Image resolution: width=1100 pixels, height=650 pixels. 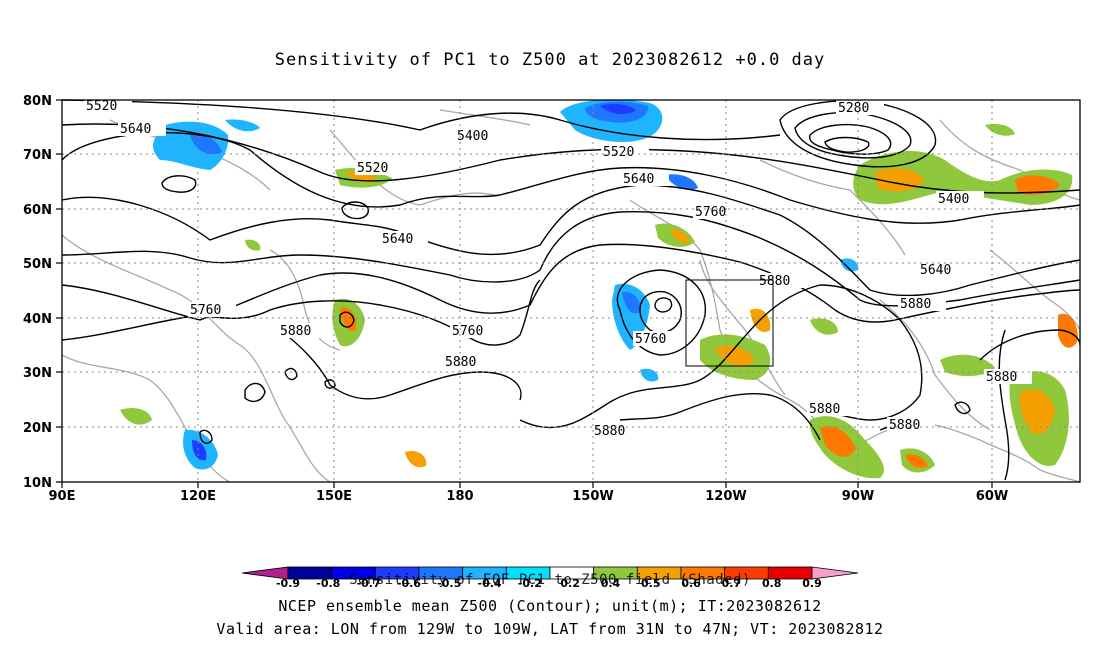 What do you see at coordinates (529, 496) in the screenshot?
I see `longitude-labels: 90E 120E 150E 180 150W 120W 90W 60W` at bounding box center [529, 496].